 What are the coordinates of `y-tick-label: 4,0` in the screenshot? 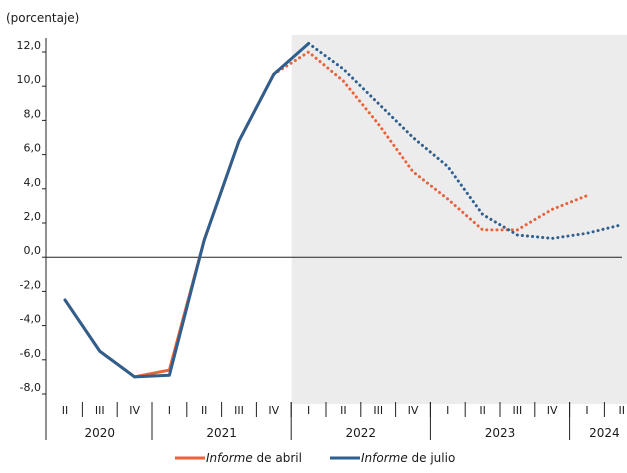 It's located at (33, 182).